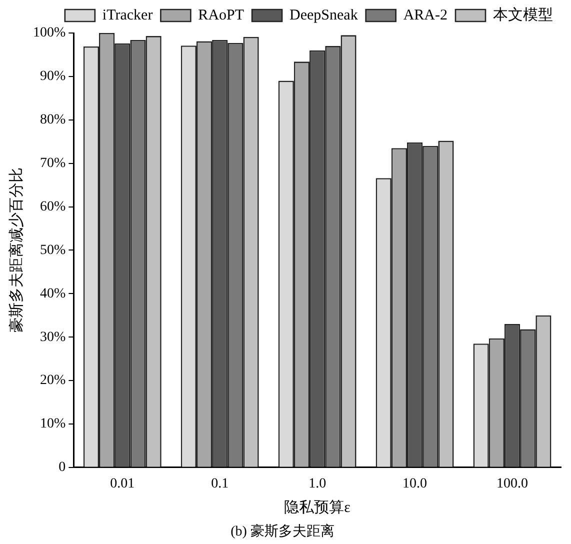  I want to click on x-axis-title: 隐私预算ε, so click(317, 507).